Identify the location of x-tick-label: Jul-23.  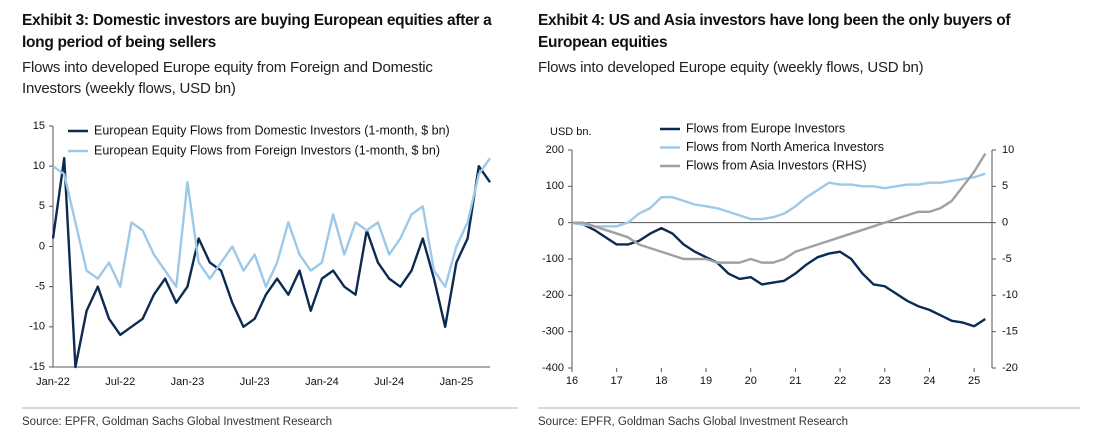
(255, 382).